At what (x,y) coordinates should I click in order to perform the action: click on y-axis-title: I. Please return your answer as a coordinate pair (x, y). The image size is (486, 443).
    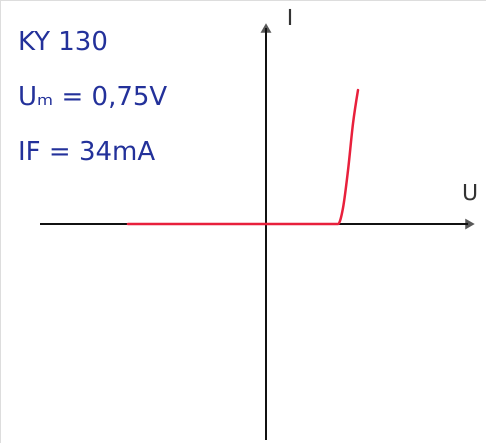
    Looking at the image, I should click on (290, 18).